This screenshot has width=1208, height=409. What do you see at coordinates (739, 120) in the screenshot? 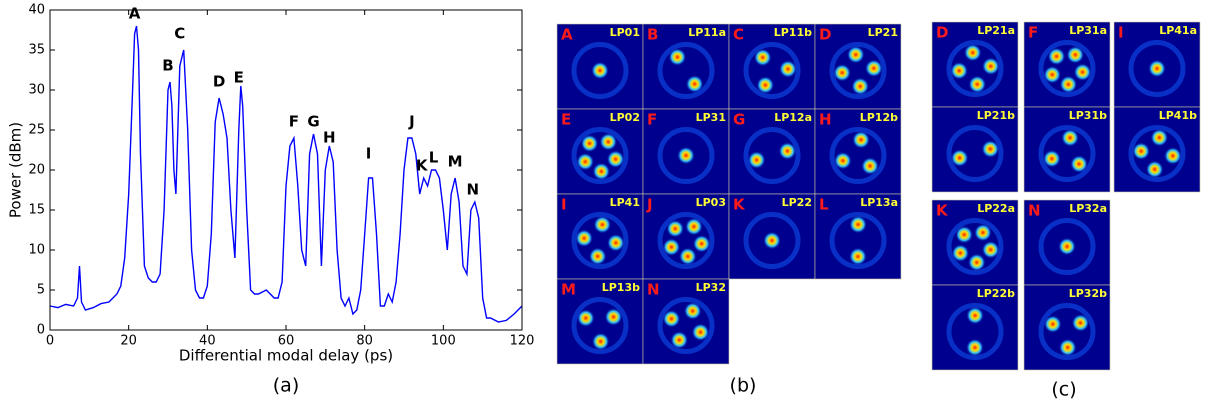
I see `tile-letter: G` at bounding box center [739, 120].